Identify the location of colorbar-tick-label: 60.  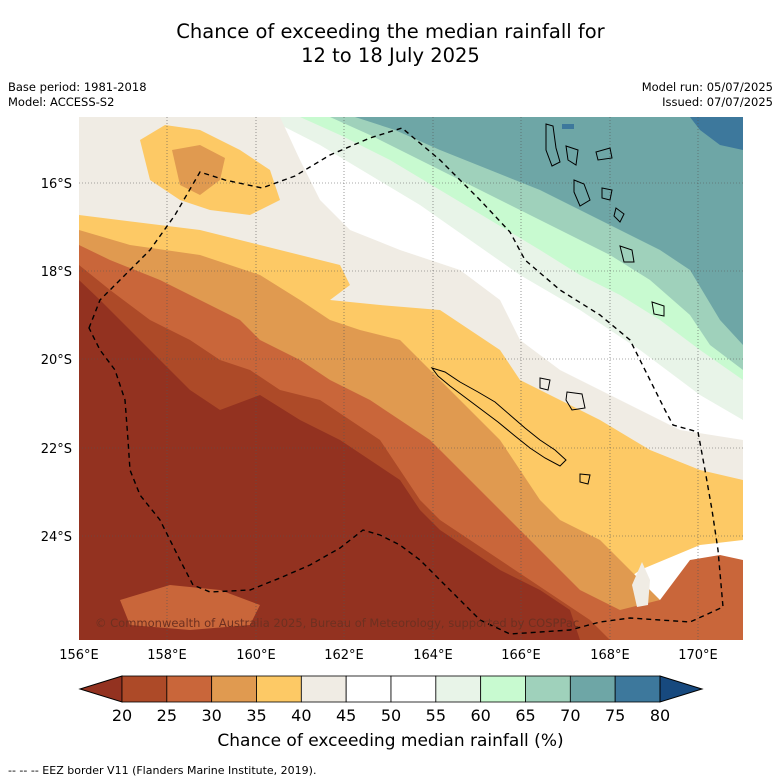
(480, 715).